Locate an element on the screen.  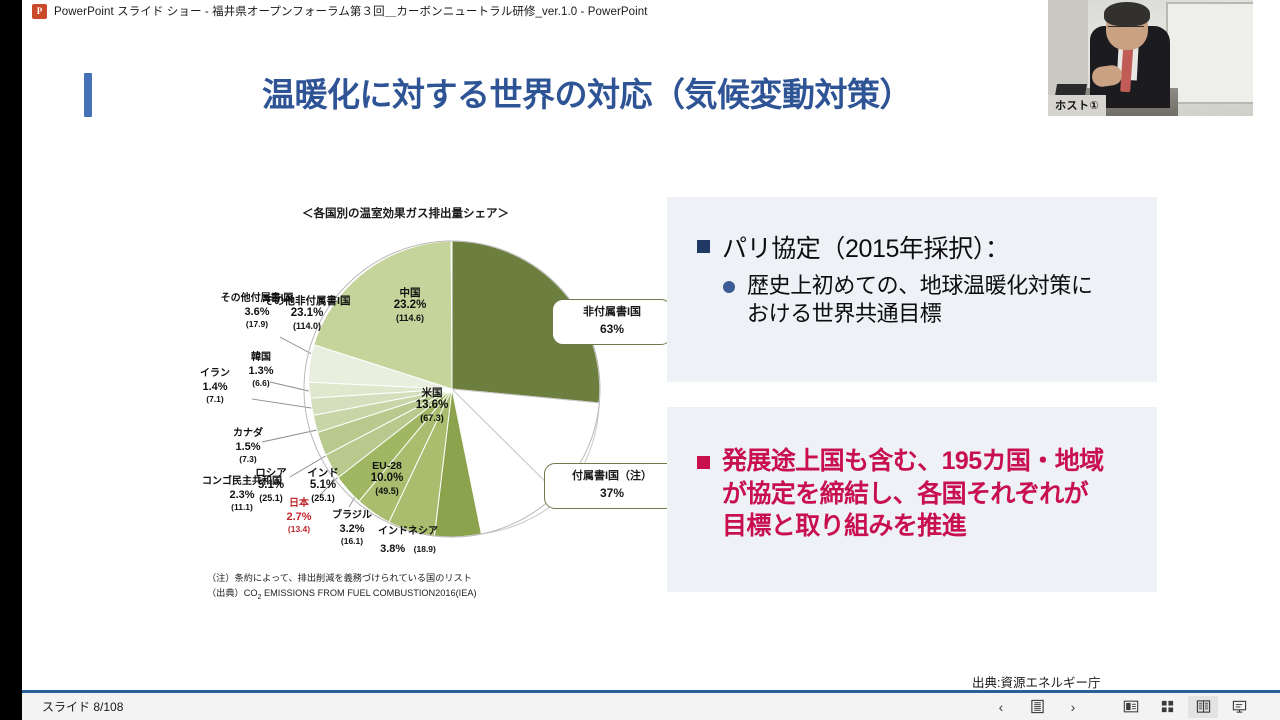
pie-svg is located at coordinates (452, 389).